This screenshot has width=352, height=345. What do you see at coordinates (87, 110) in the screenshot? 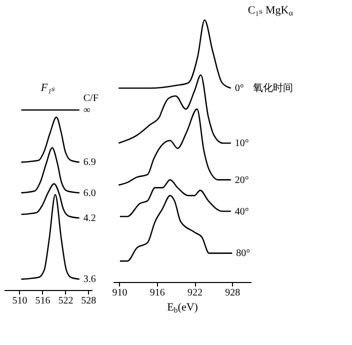
I see `series-label: ∞` at bounding box center [87, 110].